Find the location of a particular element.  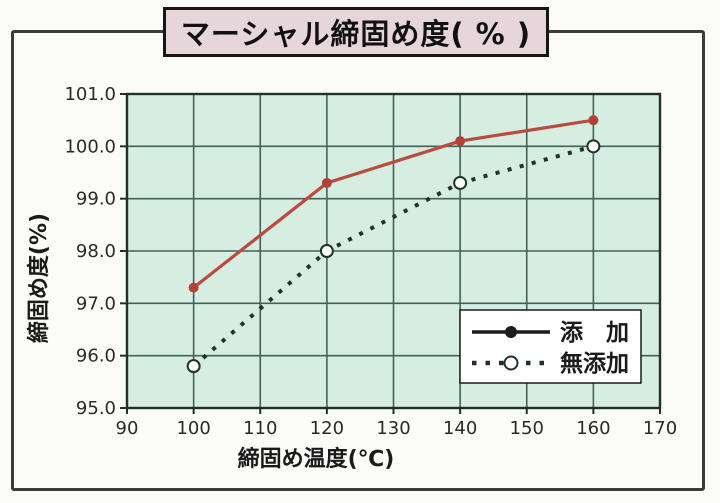

chart-title-box: マーシャル締固め度( % ) is located at coordinates (356, 32).